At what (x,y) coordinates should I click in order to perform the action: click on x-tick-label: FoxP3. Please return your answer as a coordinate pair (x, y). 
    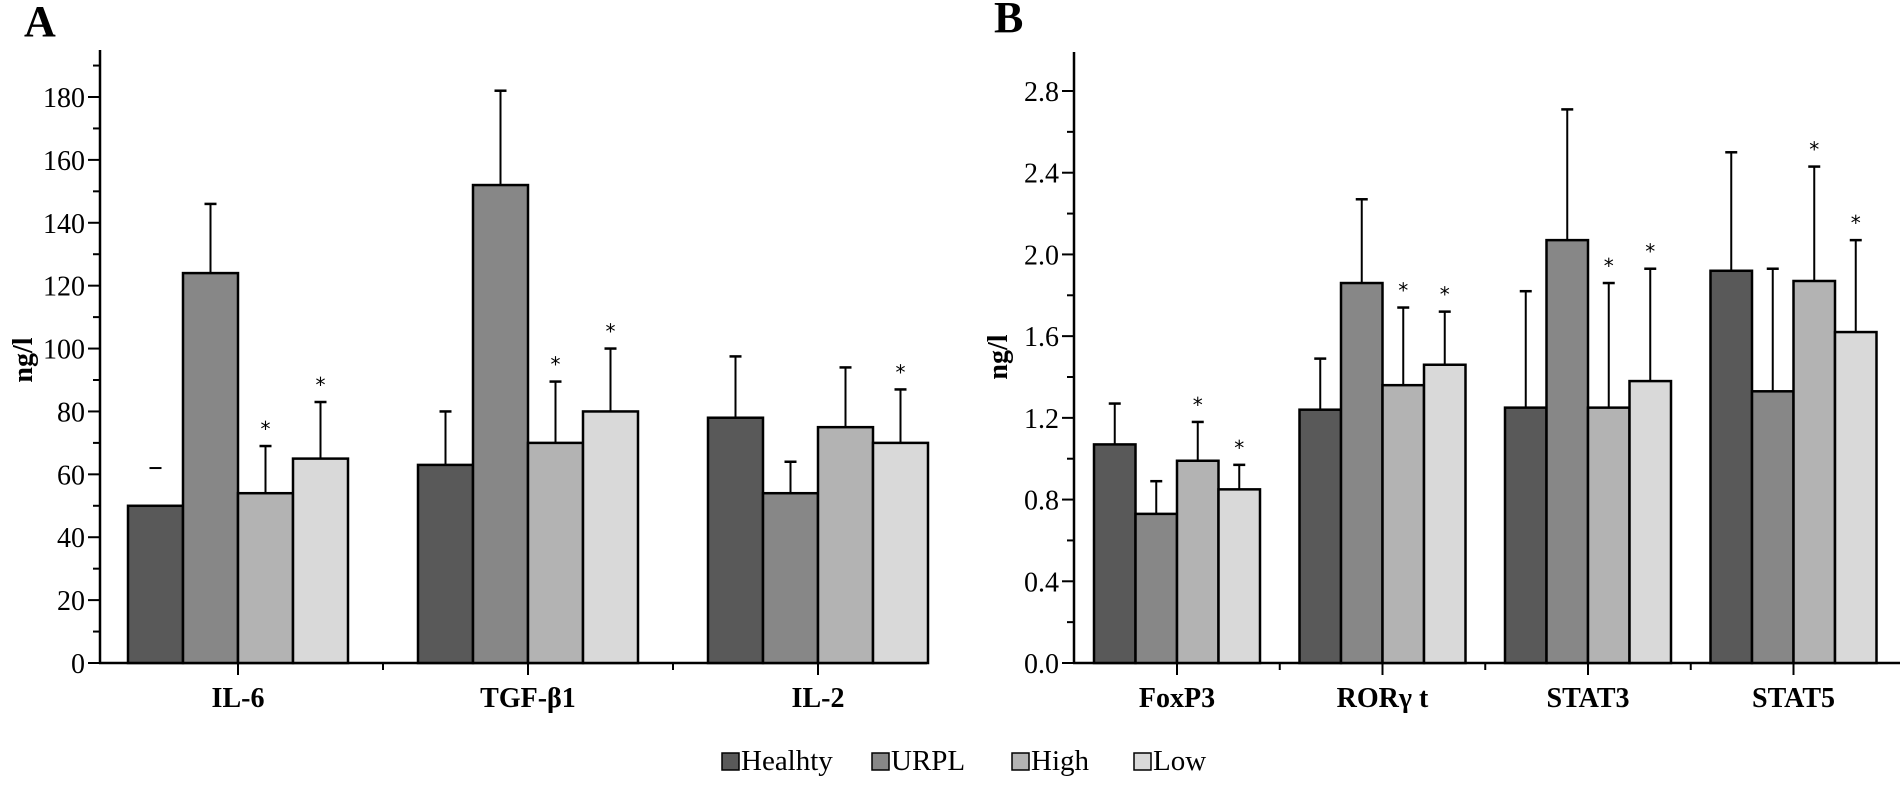
    Looking at the image, I should click on (1177, 698).